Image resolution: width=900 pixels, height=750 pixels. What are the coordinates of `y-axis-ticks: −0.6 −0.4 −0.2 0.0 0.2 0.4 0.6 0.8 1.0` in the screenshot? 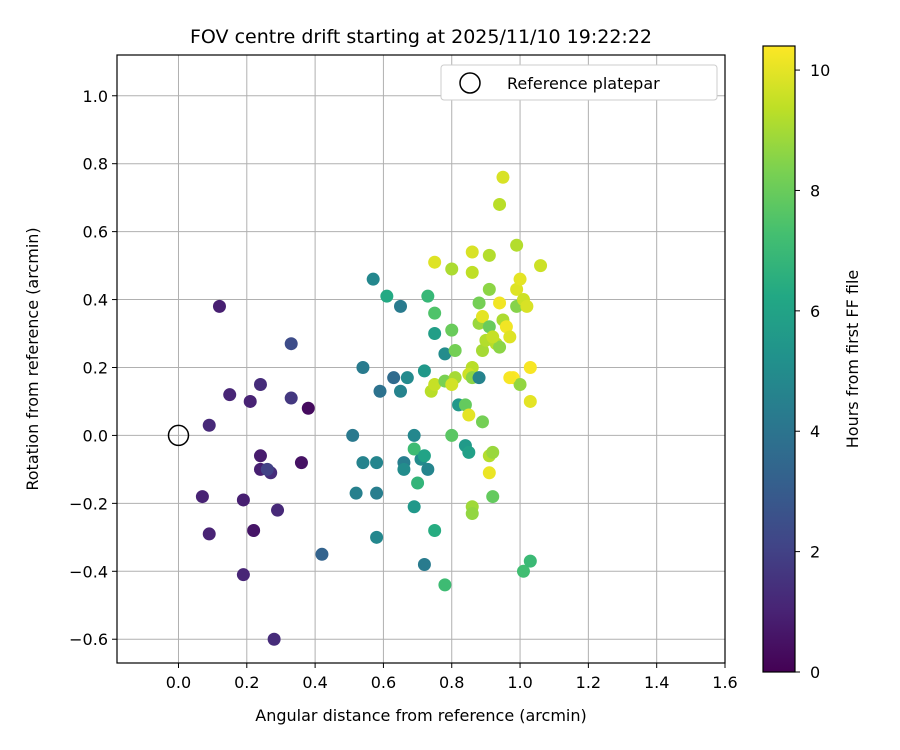 It's located at (93, 368).